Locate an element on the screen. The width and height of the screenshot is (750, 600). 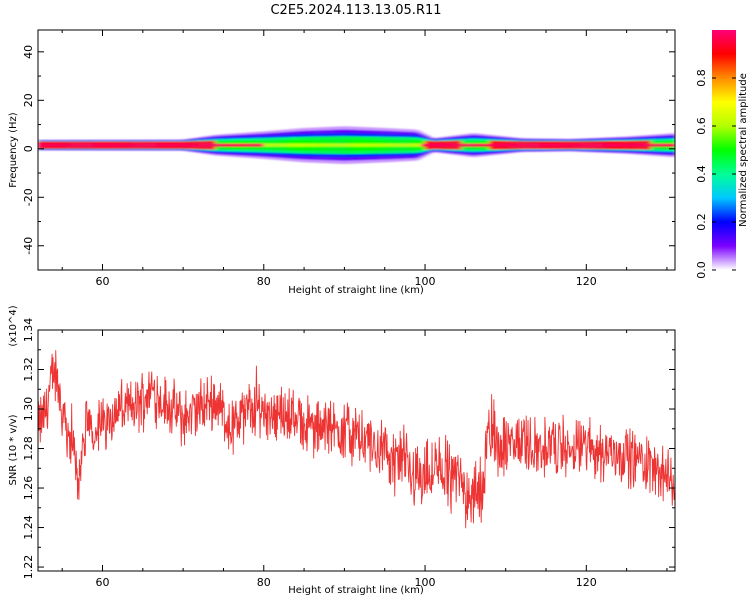
colorbar-tick-label: 0.4 is located at coordinates (701, 174).